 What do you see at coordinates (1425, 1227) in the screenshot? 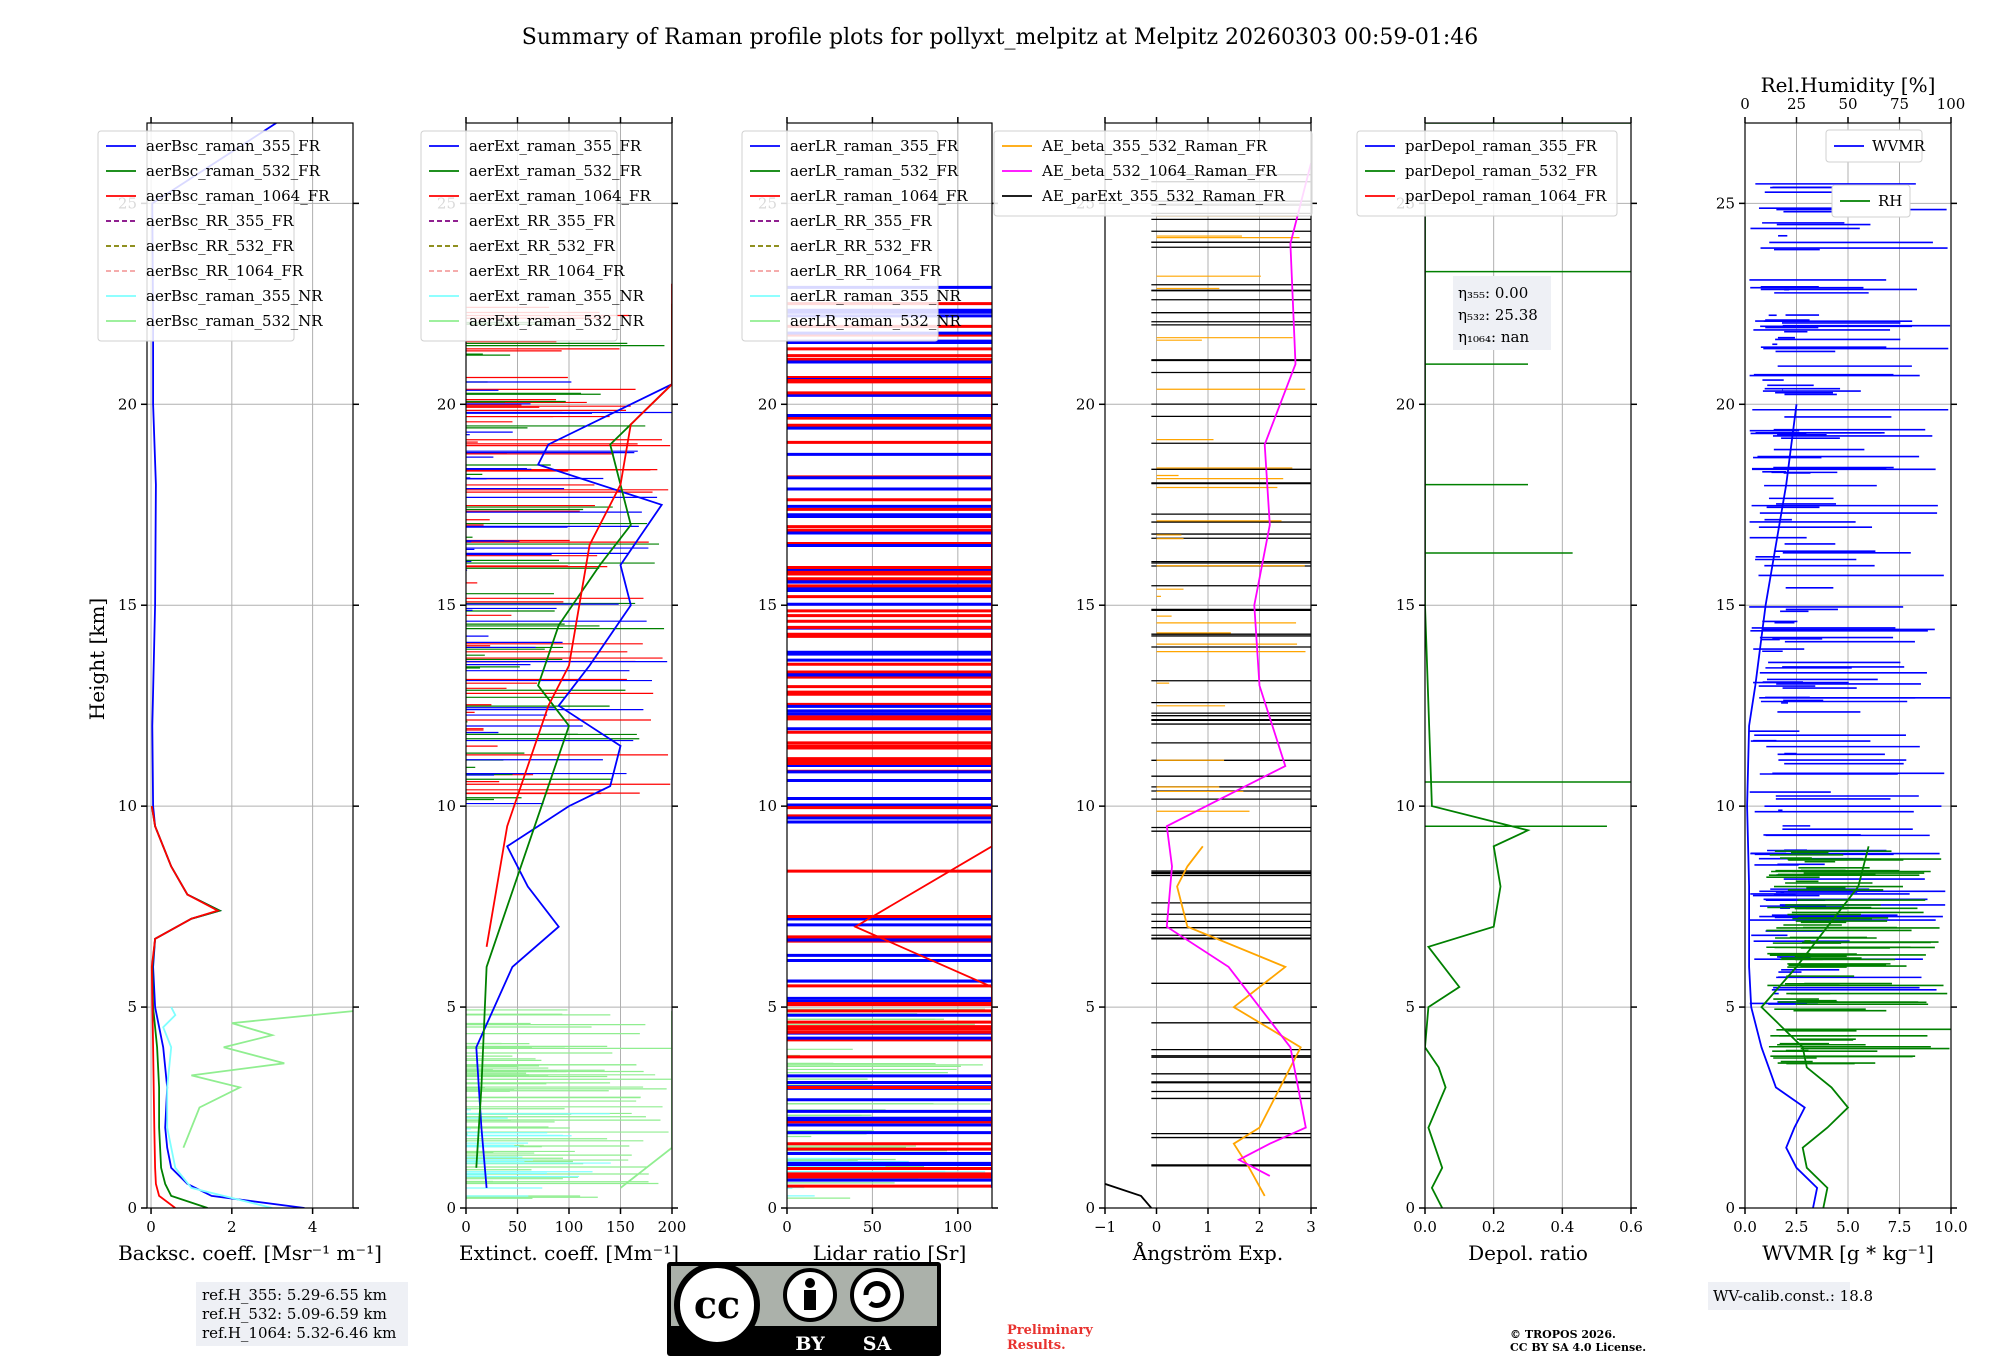
I see `x-tick-label-depol: 0.0` at bounding box center [1425, 1227].